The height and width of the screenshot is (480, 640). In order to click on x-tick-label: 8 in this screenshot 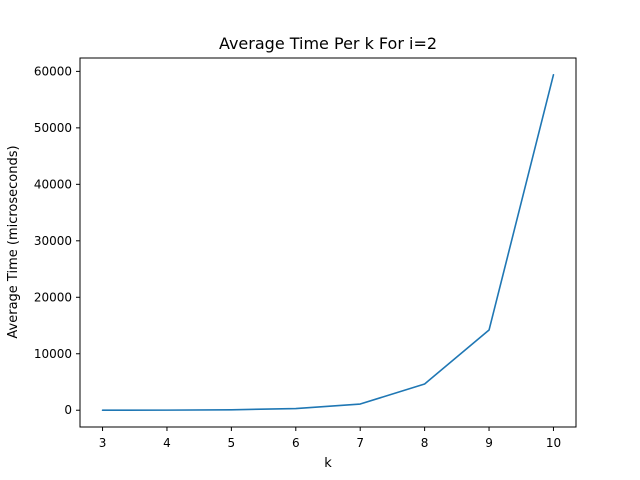, I will do `click(425, 443)`.